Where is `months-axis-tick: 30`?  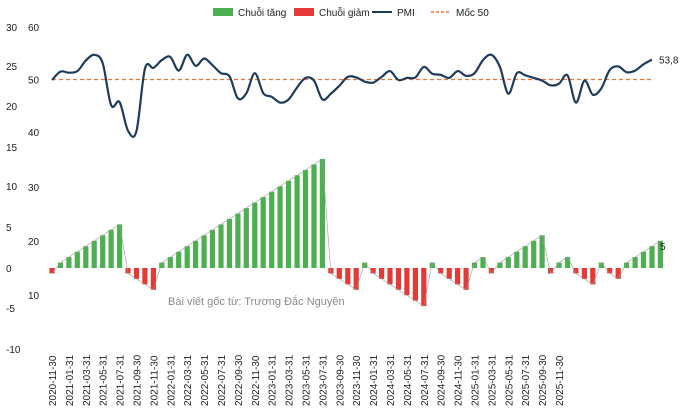 months-axis-tick: 30 is located at coordinates (12, 28).